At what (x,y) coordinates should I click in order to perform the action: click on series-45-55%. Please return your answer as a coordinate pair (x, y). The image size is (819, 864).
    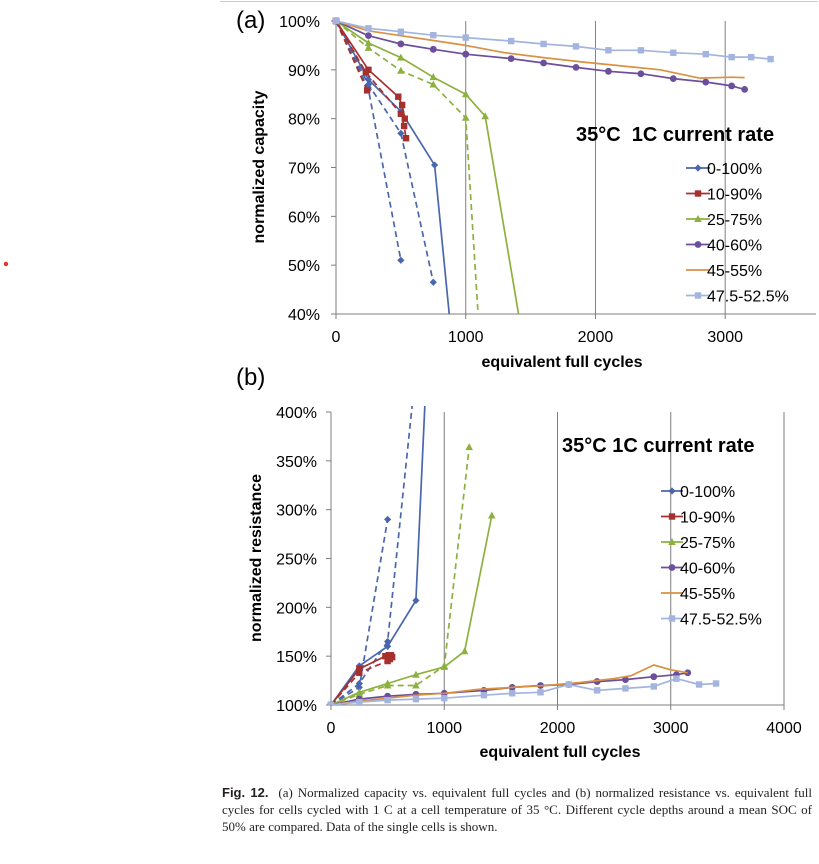
    Looking at the image, I should click on (509, 684).